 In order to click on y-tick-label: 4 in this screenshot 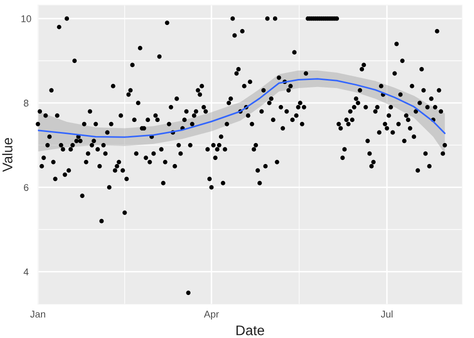, I will do `click(26, 272)`.